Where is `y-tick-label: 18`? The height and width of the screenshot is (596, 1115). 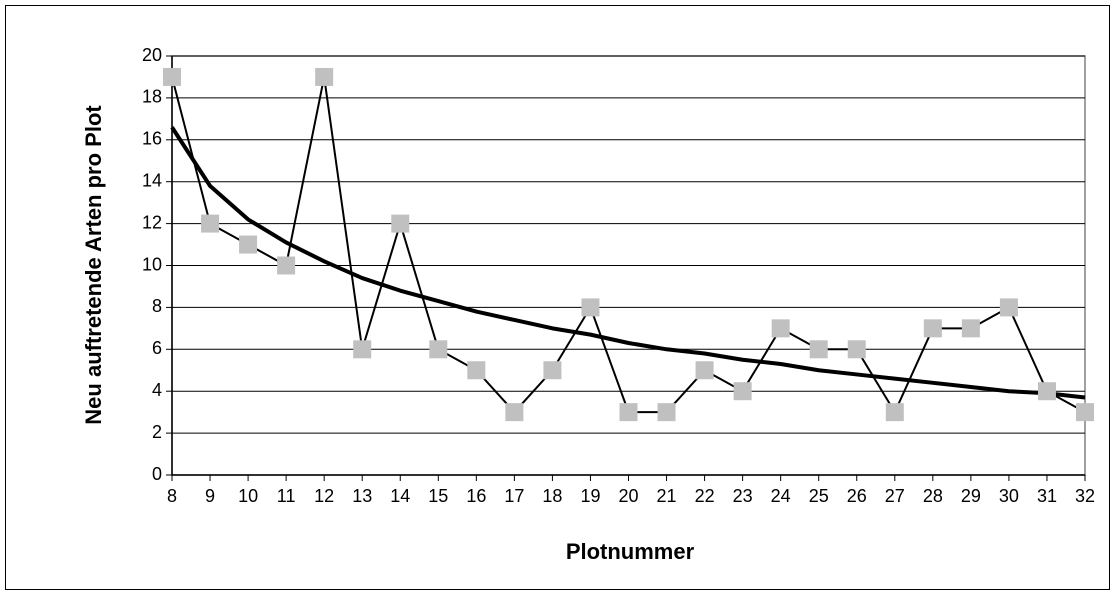
y-tick-label: 18 is located at coordinates (152, 97).